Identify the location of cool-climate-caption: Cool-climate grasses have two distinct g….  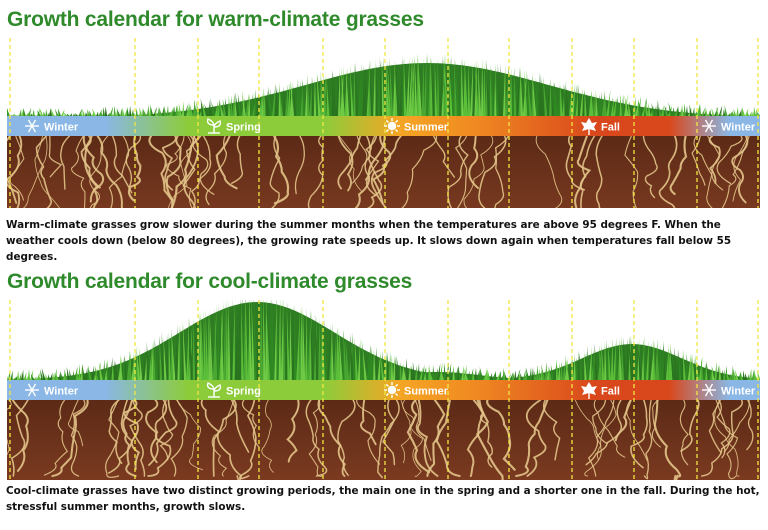
(383, 499).